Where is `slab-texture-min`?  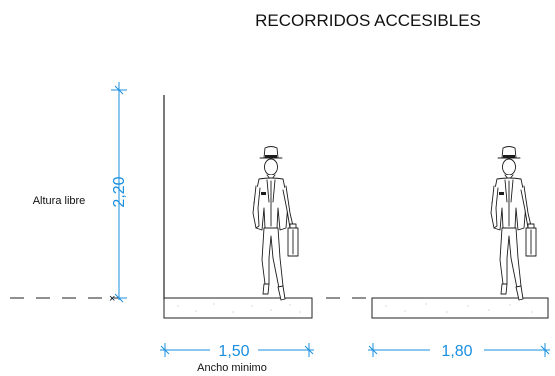 slab-texture-min is located at coordinates (239, 308).